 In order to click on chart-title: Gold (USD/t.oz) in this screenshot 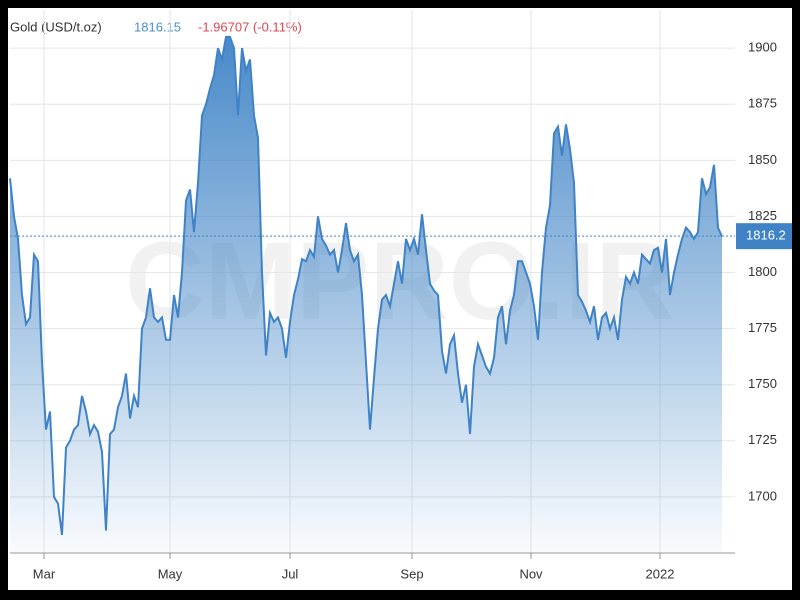, I will do `click(56, 26)`.